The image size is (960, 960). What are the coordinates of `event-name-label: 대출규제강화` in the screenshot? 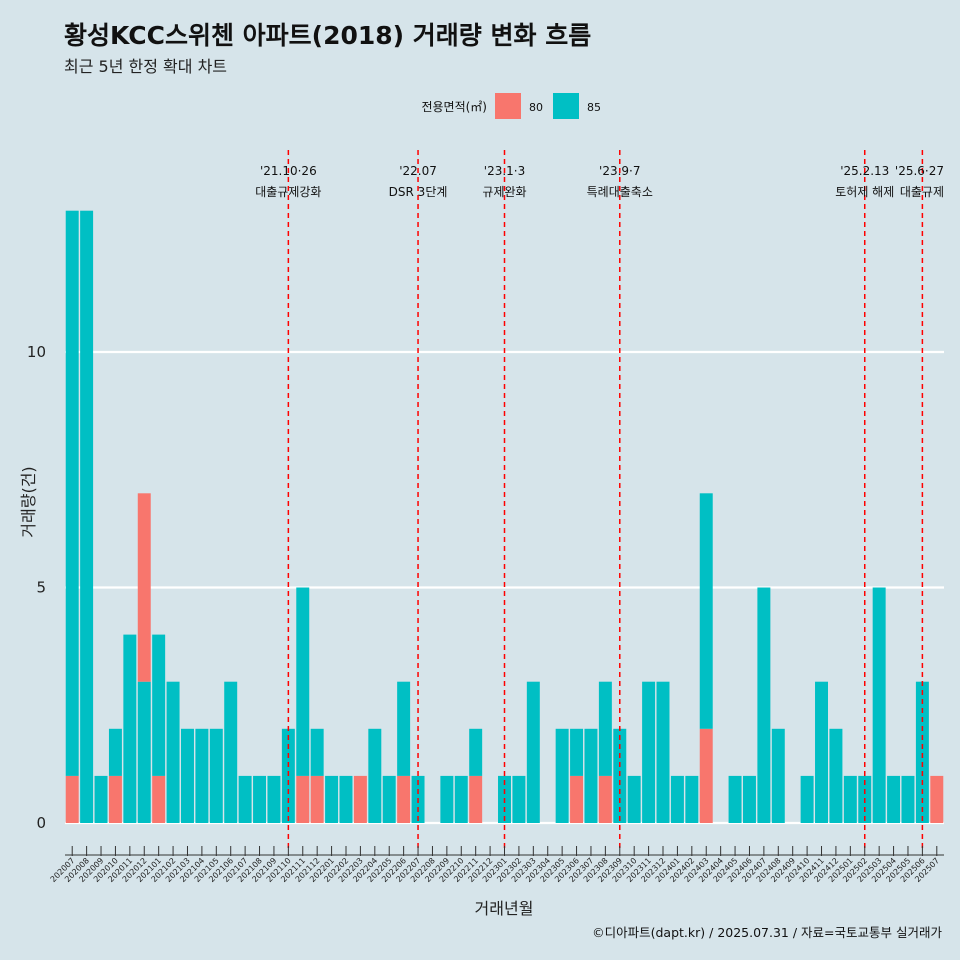 It's located at (288, 192).